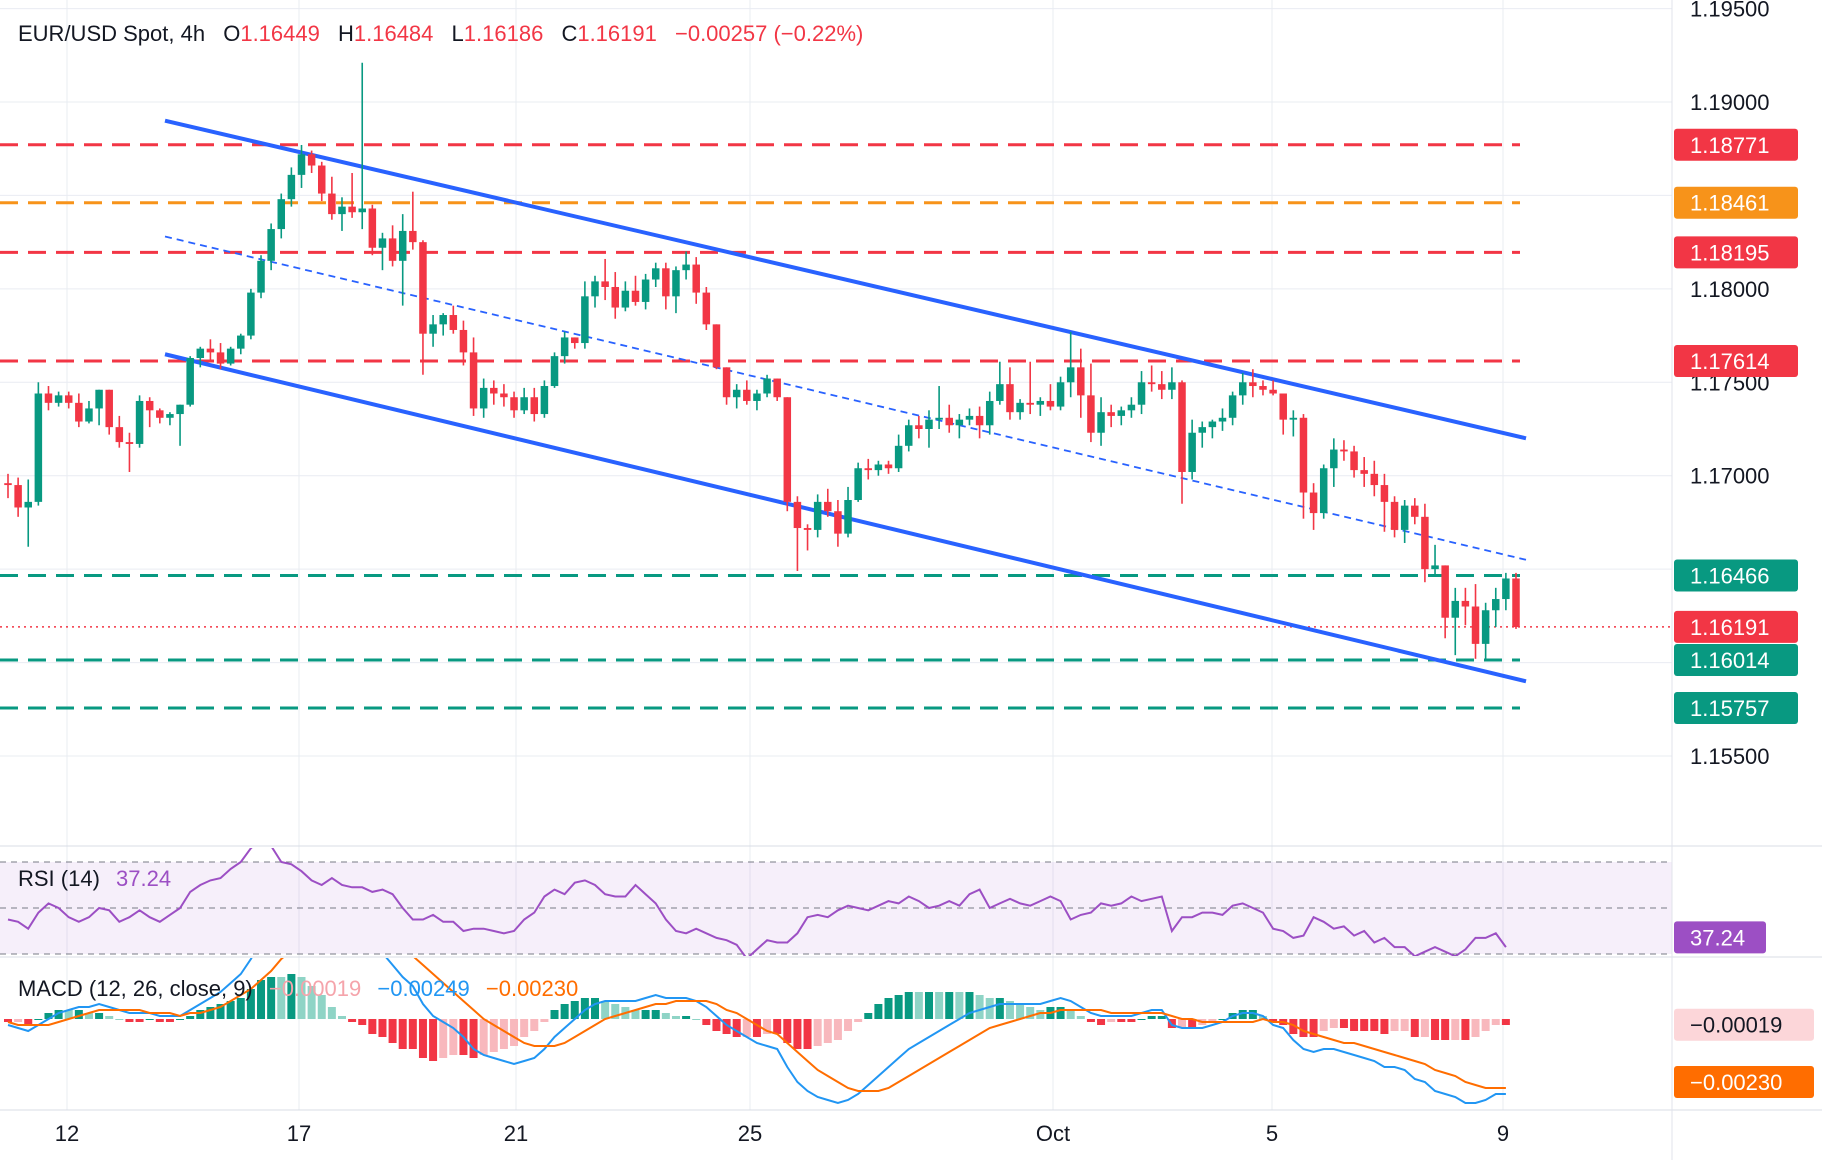 The image size is (1822, 1165). I want to click on level-badge-2-text: 1.18195, so click(1730, 252).